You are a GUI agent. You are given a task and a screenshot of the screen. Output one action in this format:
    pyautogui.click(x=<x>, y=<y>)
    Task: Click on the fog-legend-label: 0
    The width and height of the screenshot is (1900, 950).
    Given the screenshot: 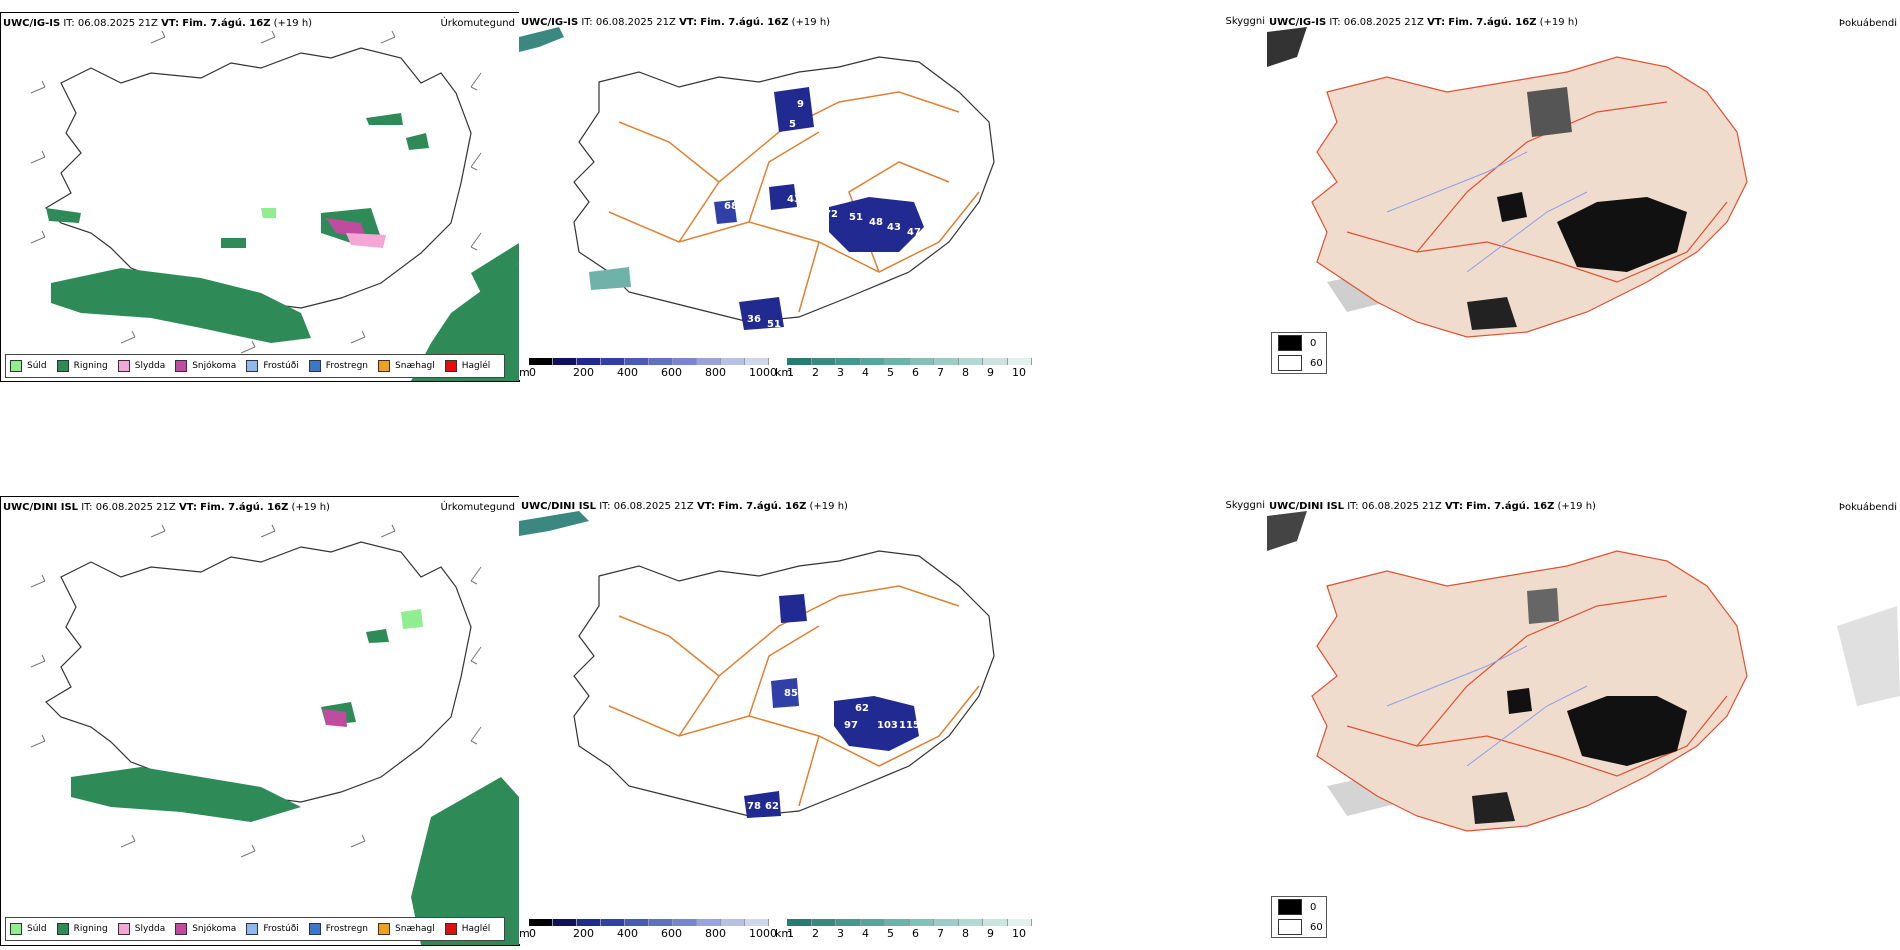 What is the action you would take?
    pyautogui.click(x=1313, y=907)
    